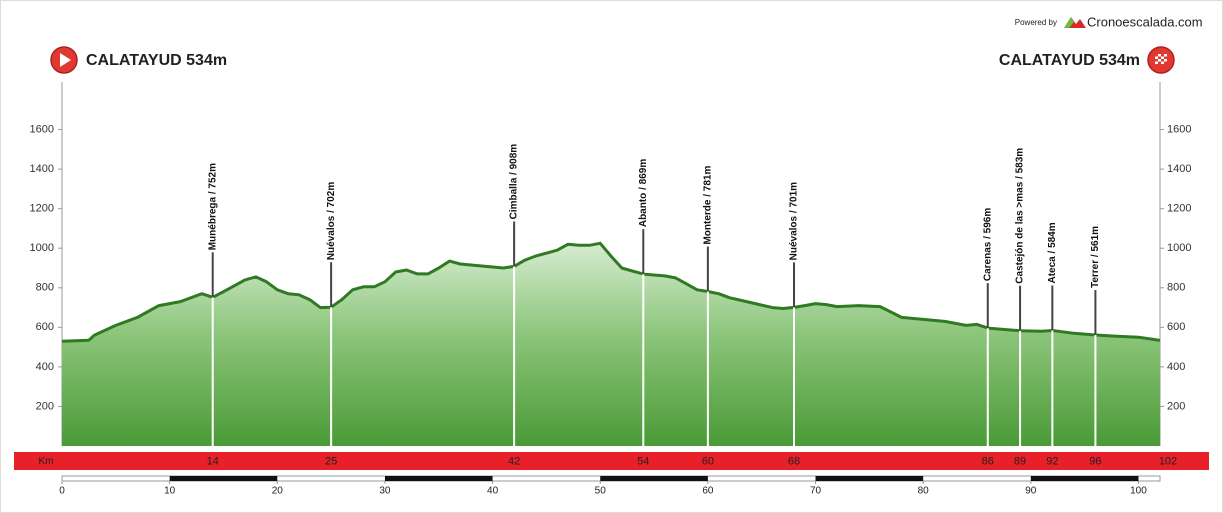  What do you see at coordinates (331, 461) in the screenshot?
I see `km-marker-label: 25` at bounding box center [331, 461].